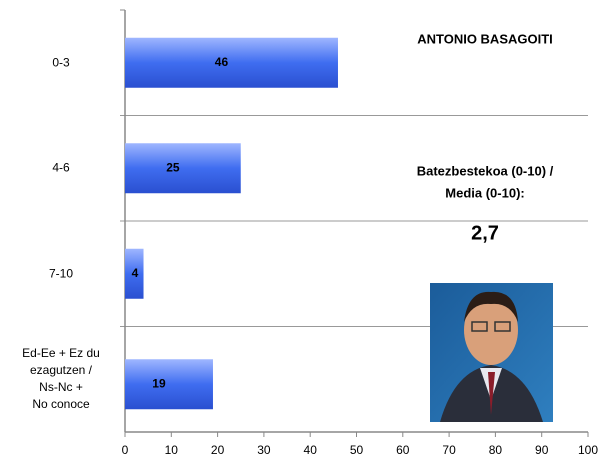  What do you see at coordinates (491, 352) in the screenshot?
I see `photo` at bounding box center [491, 352].